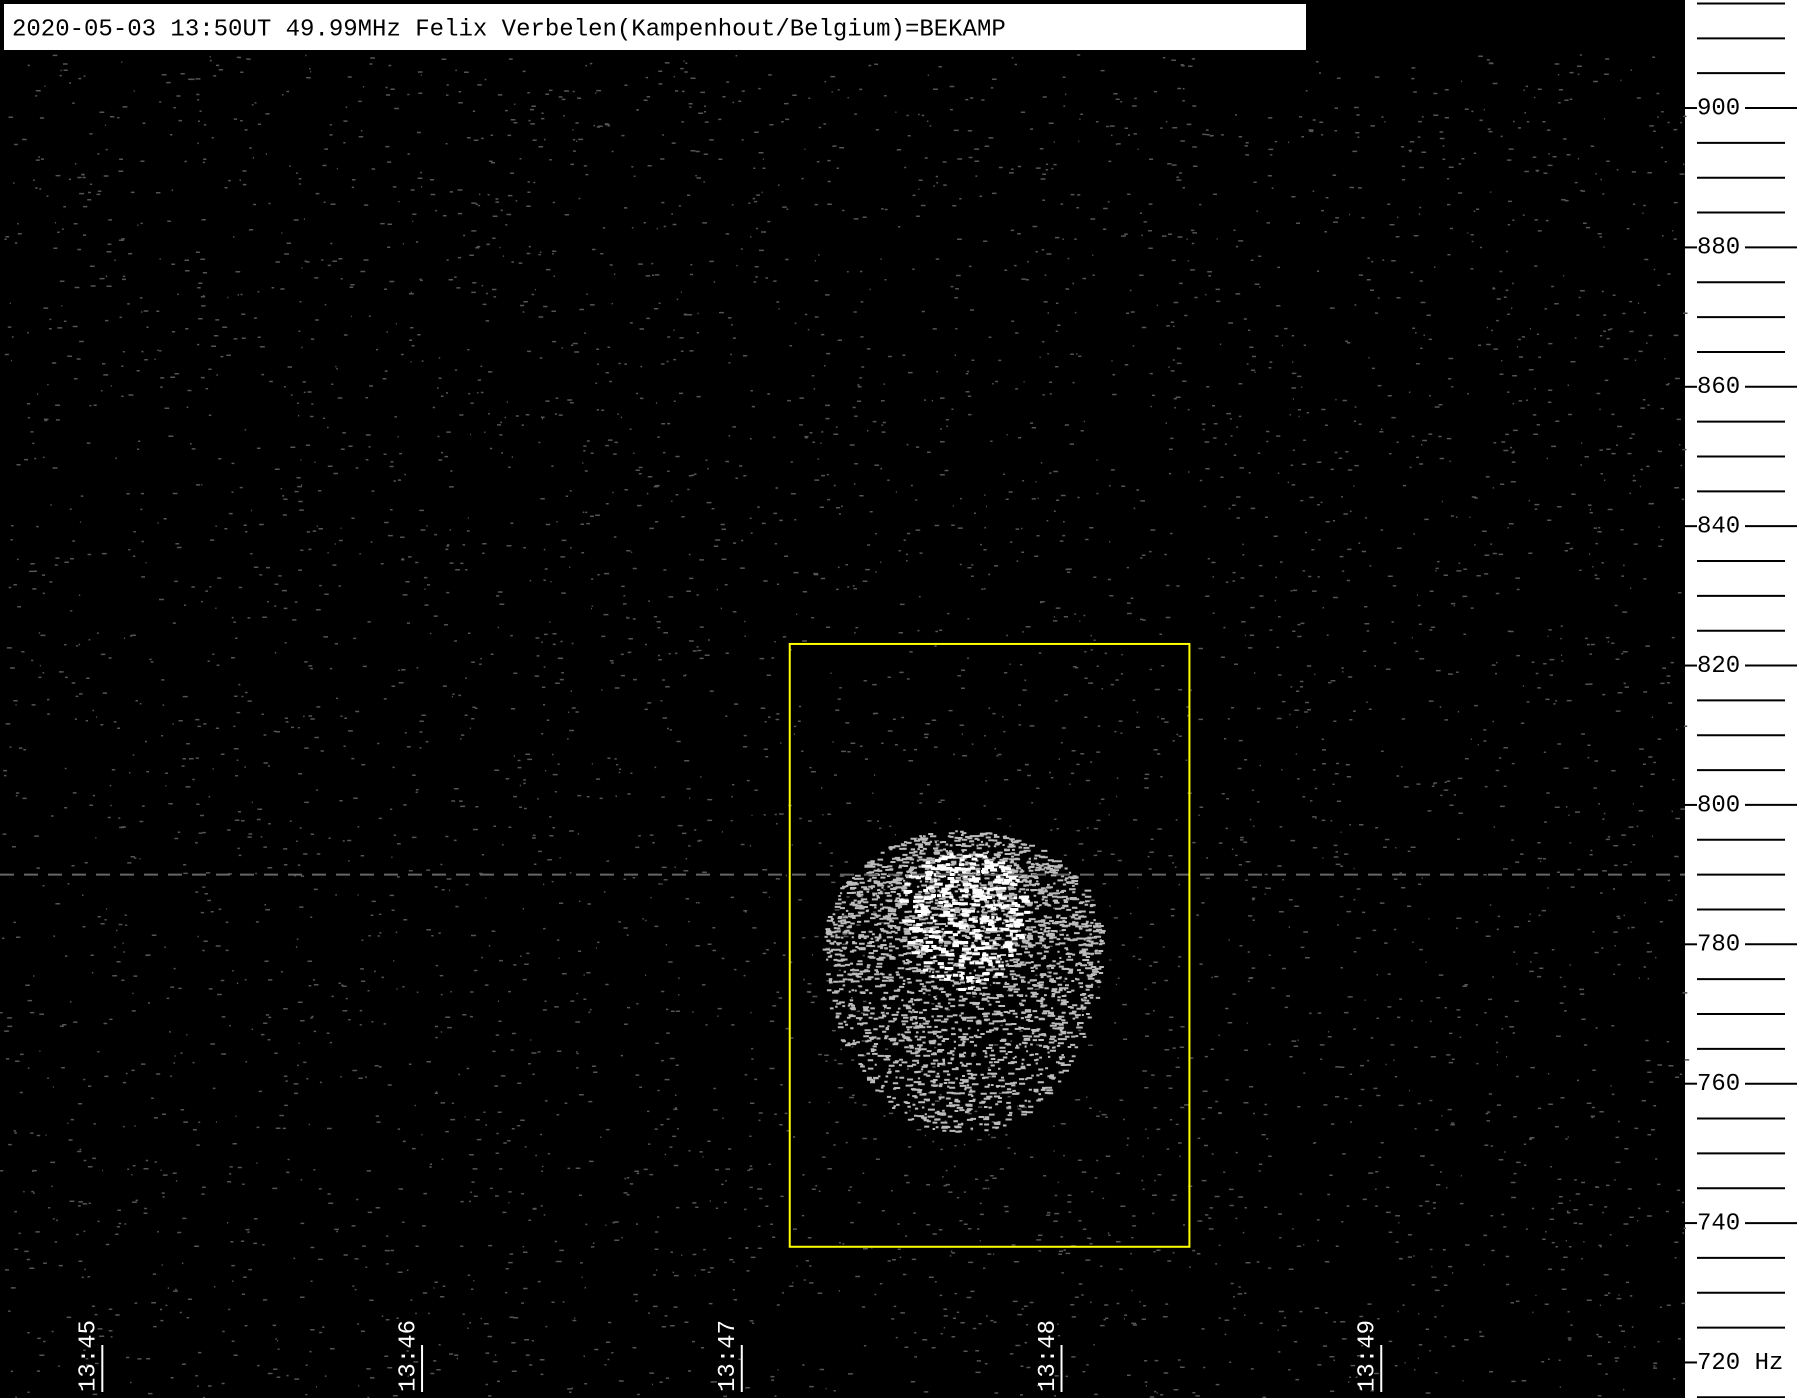  I want to click on y-tick-label: 720 Hz, so click(1740, 1363).